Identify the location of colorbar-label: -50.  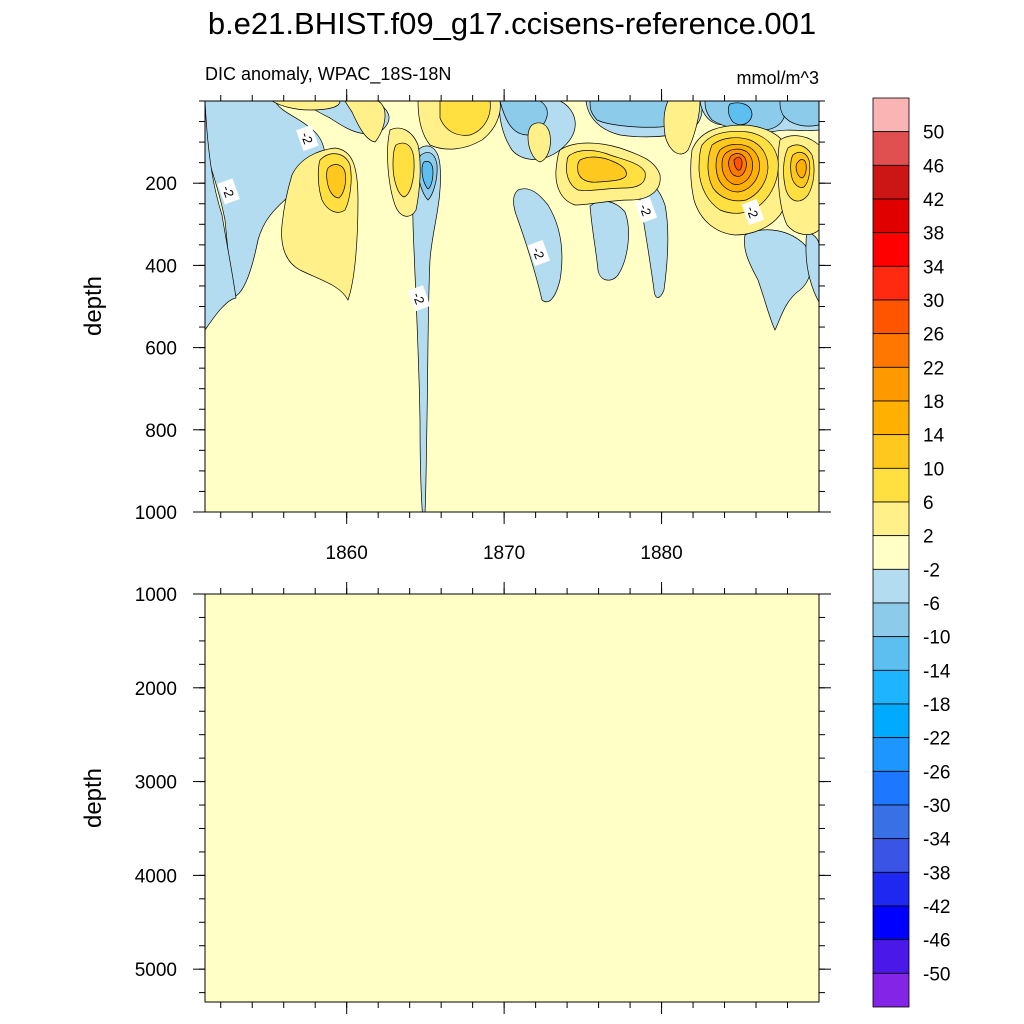
(936, 974).